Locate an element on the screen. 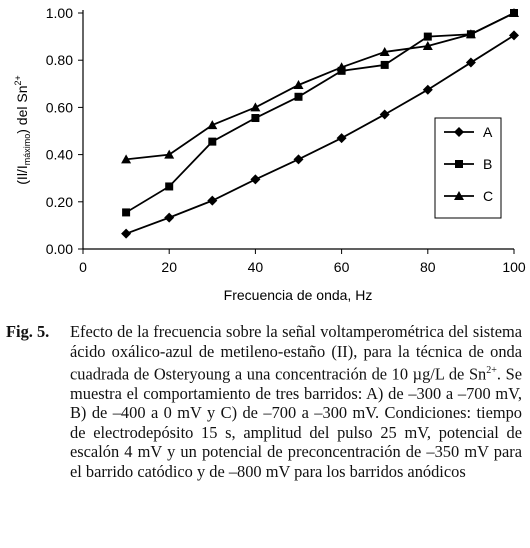  legend-b-label: B is located at coordinates (487, 164).